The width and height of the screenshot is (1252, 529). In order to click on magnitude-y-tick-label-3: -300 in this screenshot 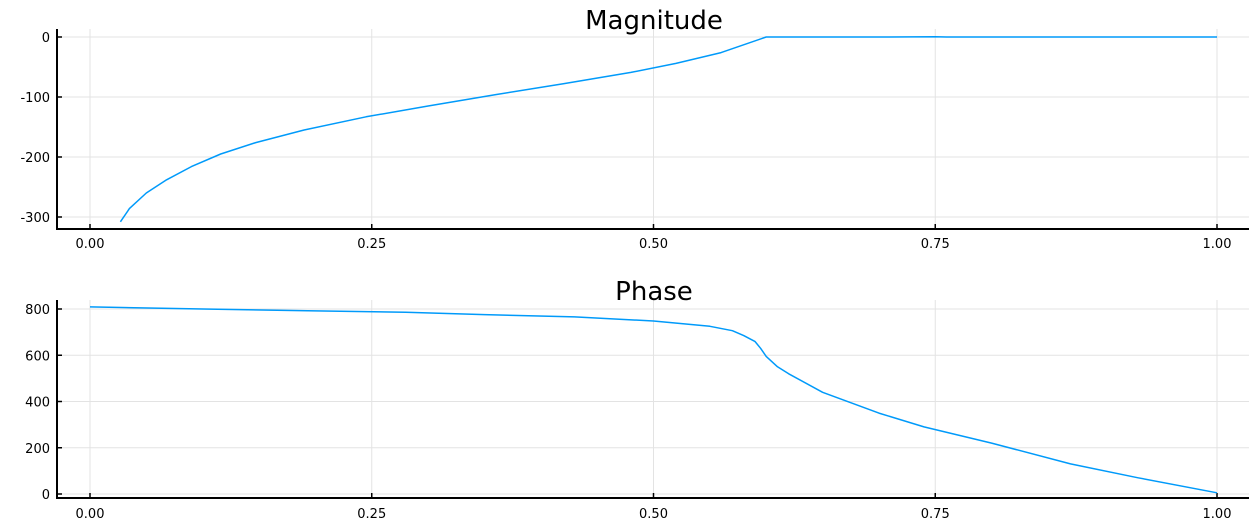, I will do `click(35, 218)`.